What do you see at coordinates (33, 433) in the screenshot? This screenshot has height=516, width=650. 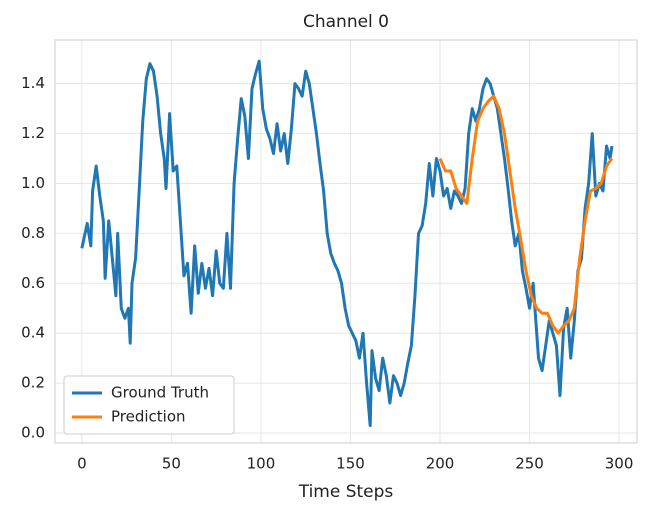 I see `y-tick-label: 0.0` at bounding box center [33, 433].